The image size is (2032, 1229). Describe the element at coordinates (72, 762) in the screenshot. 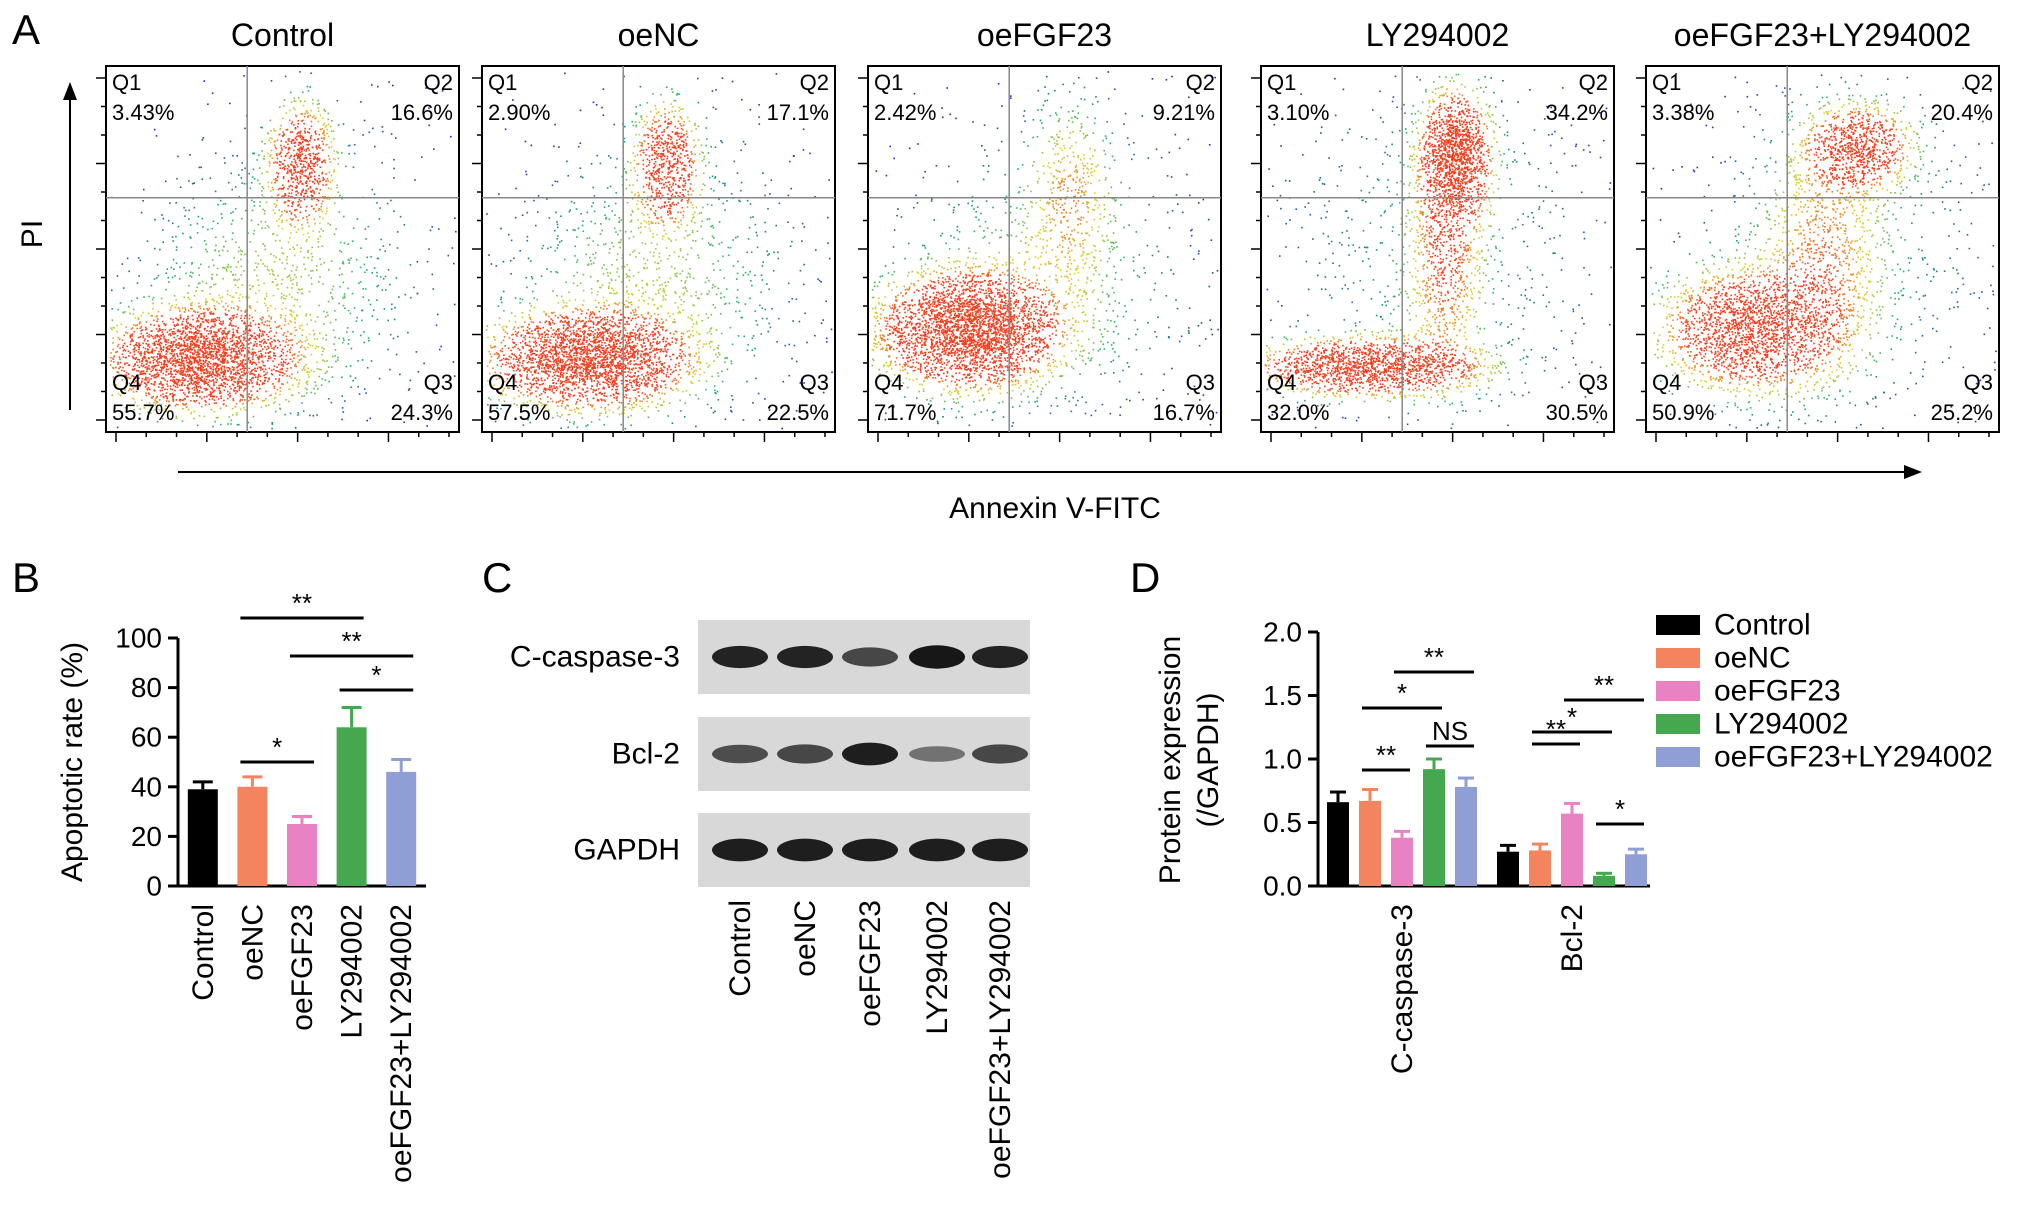

I see `y-axis-label: Apoptotic rate (%)` at that location.